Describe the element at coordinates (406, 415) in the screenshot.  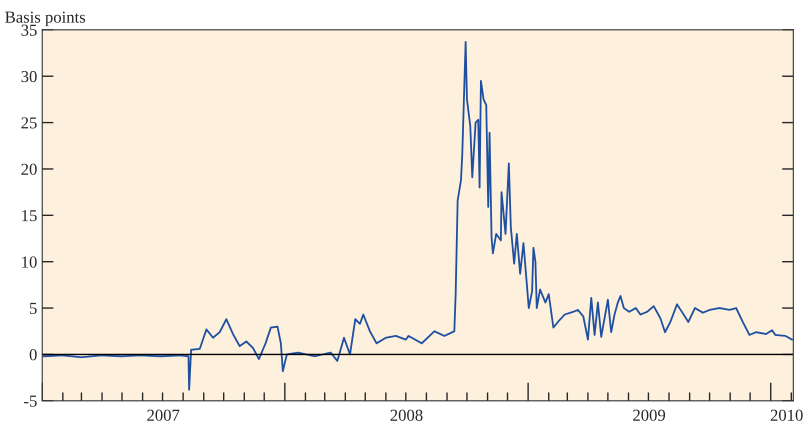
I see `x-tick-label: 2008` at that location.